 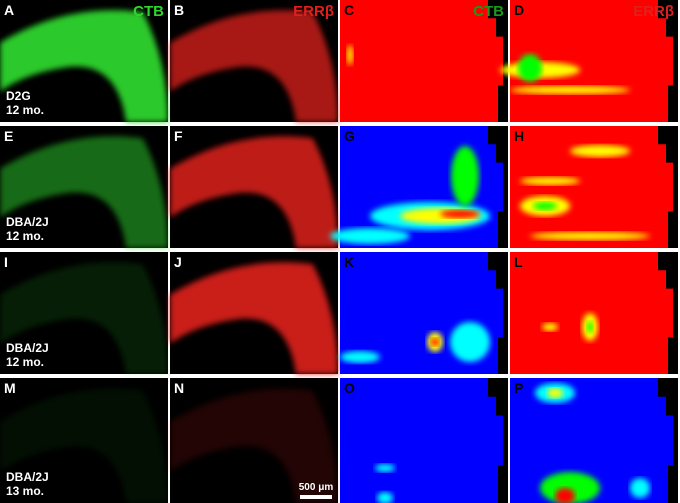 I want to click on panel: C CTB, so click(x=424, y=61).